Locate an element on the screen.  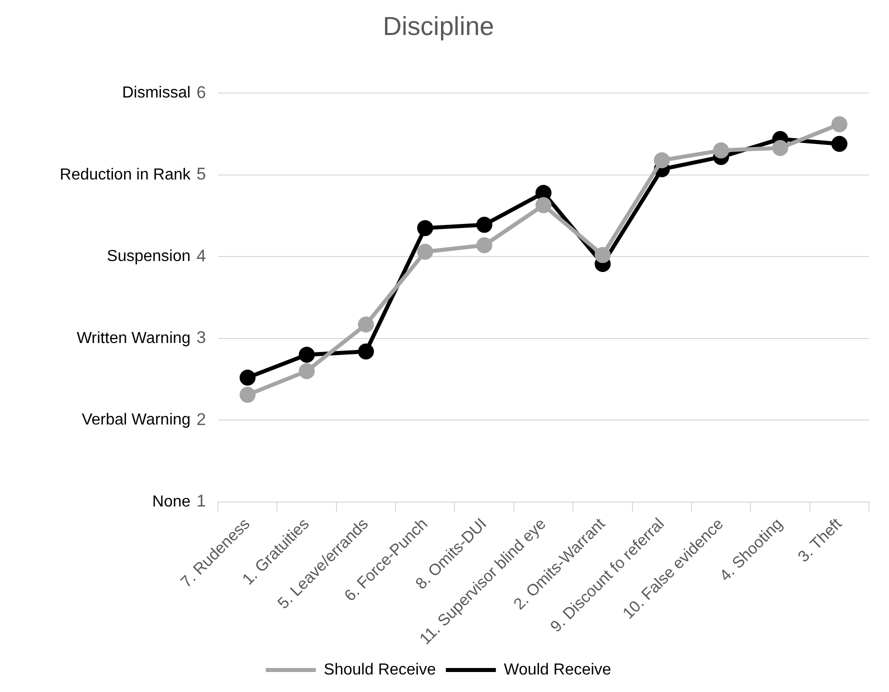
text: Written Warning is located at coordinates (133, 338).